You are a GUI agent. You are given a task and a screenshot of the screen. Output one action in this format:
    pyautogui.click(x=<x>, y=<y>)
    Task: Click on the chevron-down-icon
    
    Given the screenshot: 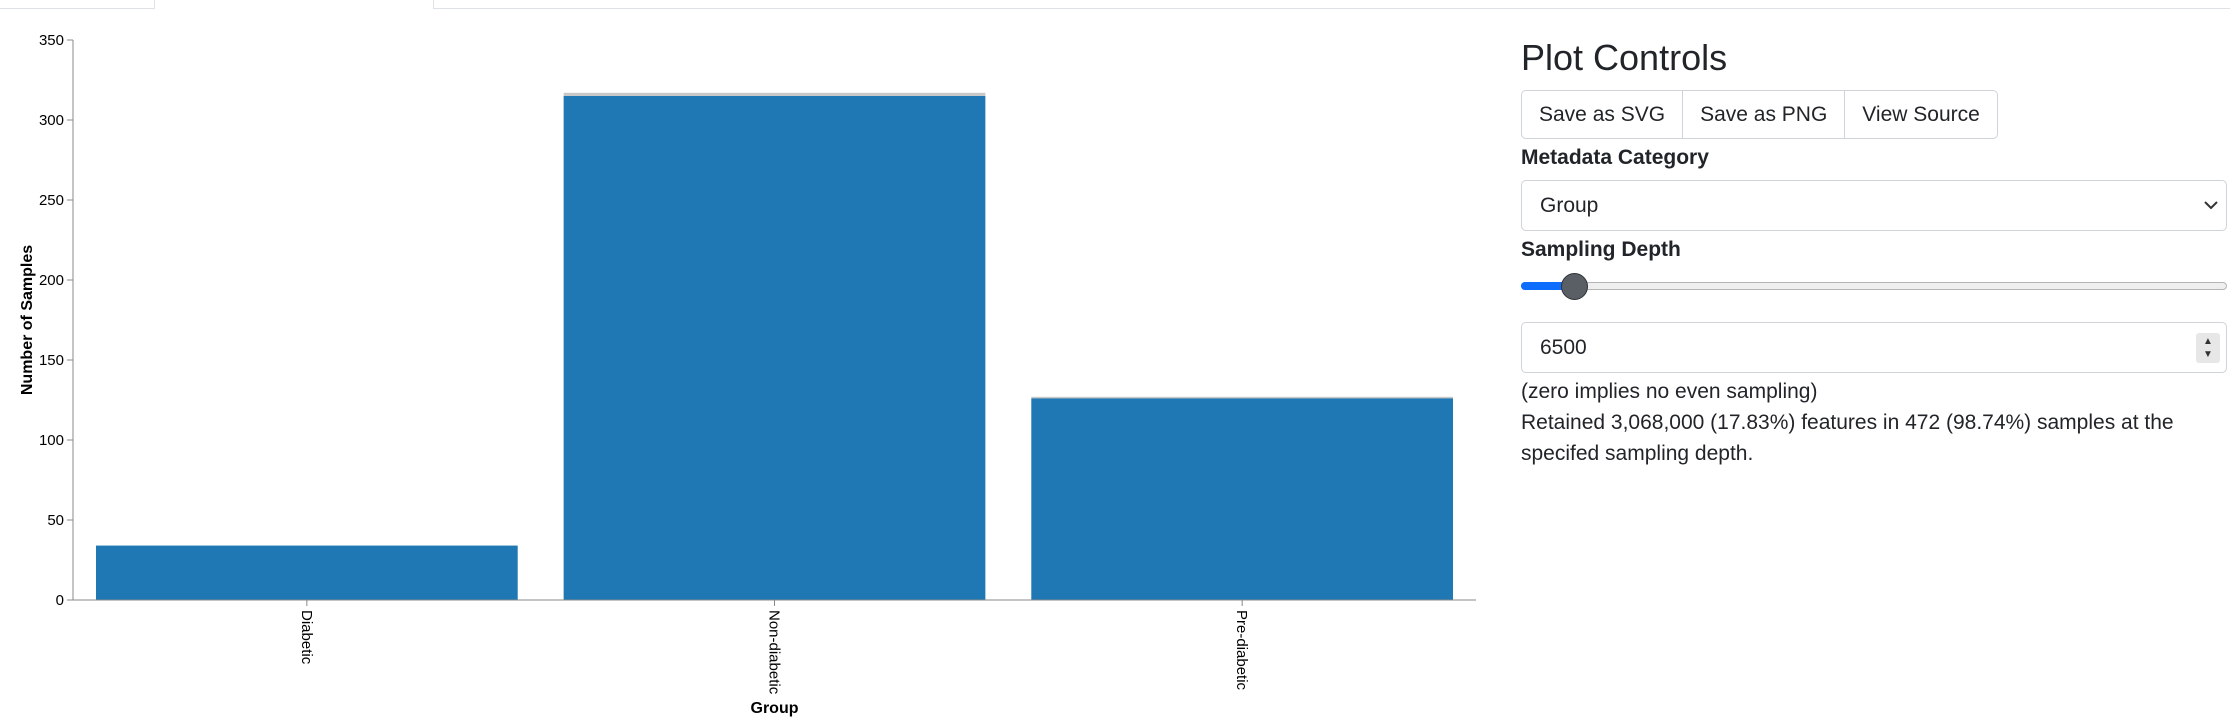 What is the action you would take?
    pyautogui.click(x=2211, y=206)
    